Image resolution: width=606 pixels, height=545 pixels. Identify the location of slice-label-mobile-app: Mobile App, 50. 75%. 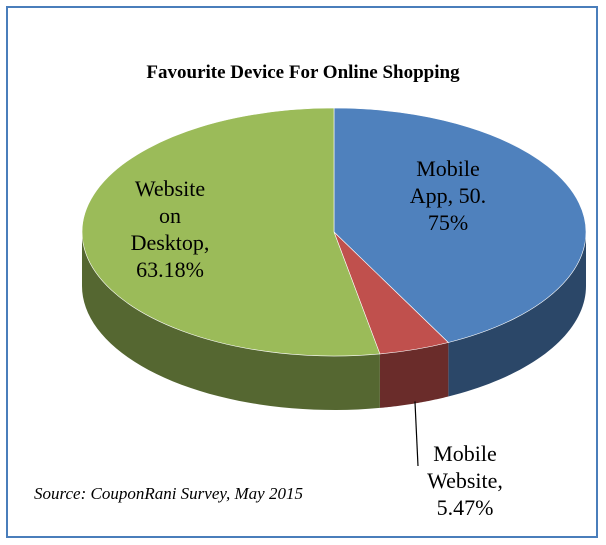
(448, 195).